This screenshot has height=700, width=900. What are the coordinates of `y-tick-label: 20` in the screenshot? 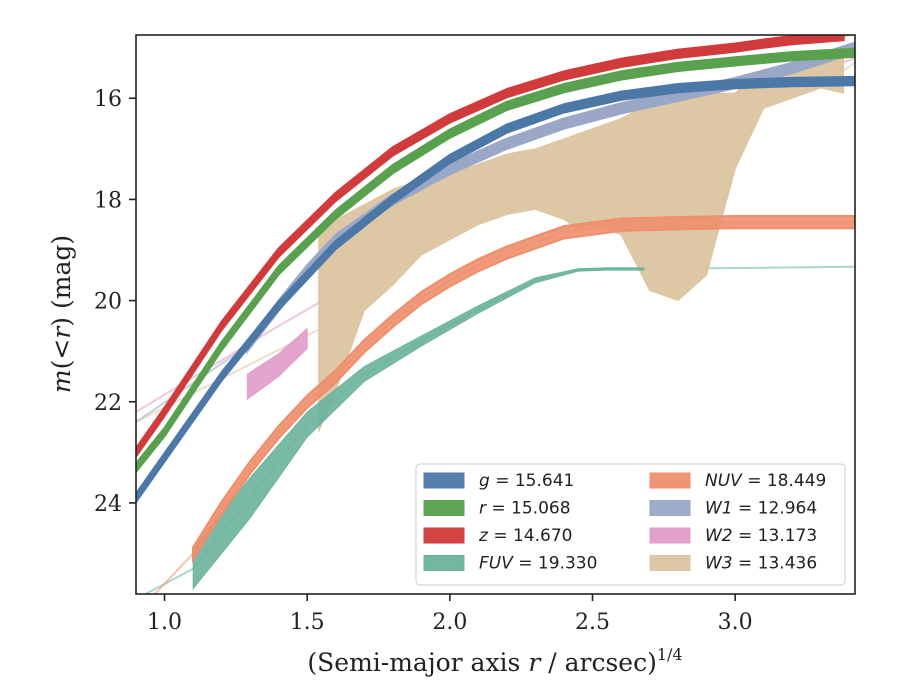 It's located at (108, 302).